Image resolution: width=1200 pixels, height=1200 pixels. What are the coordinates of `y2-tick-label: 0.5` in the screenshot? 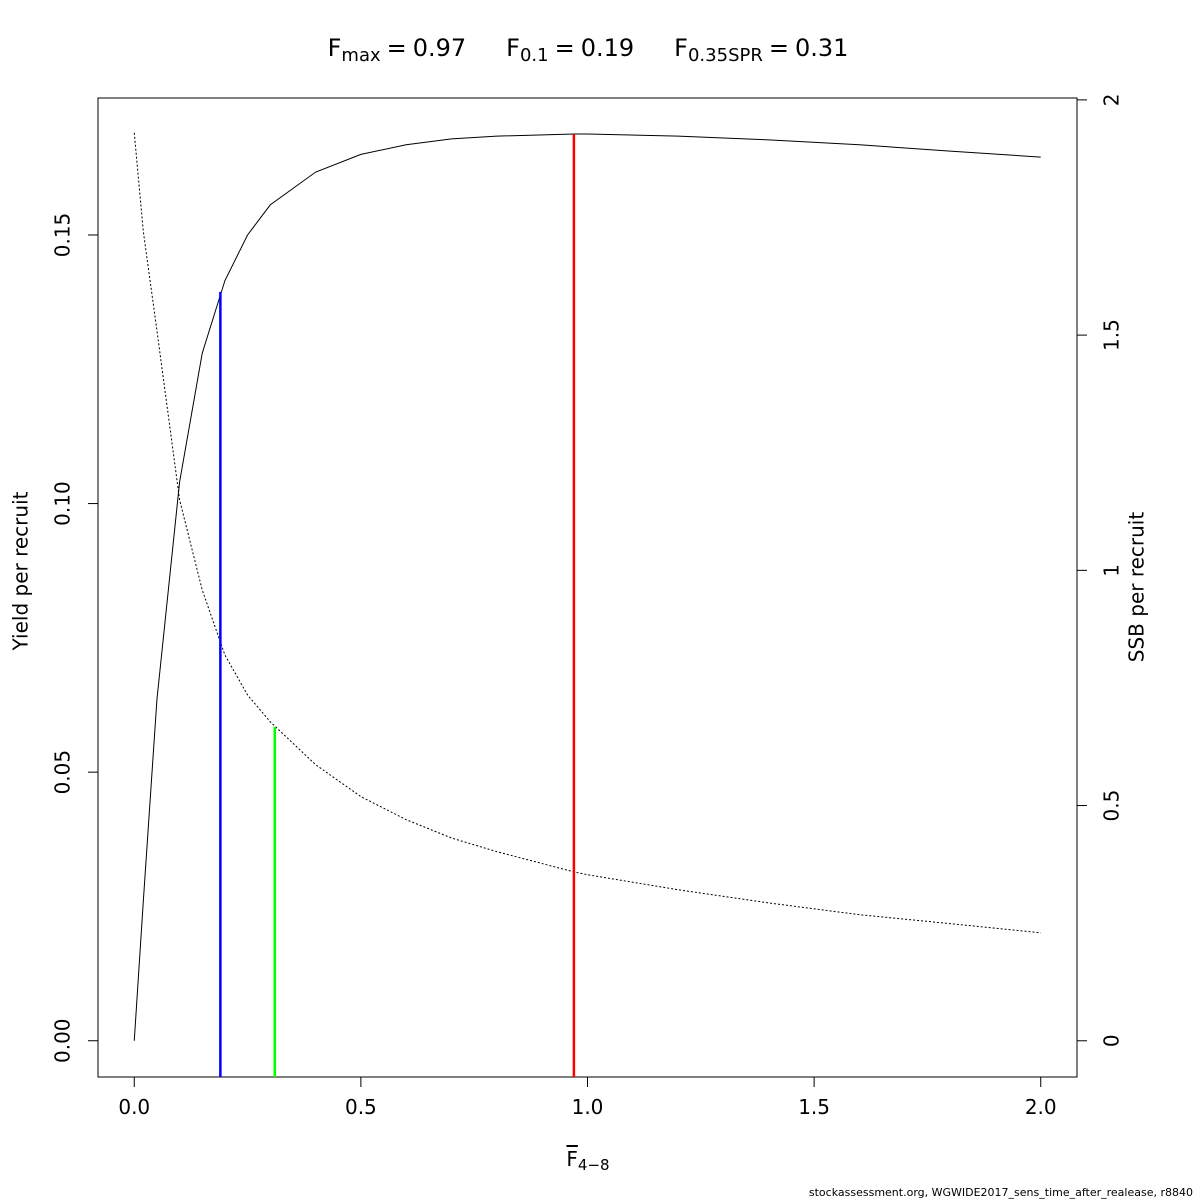 It's located at (1112, 806).